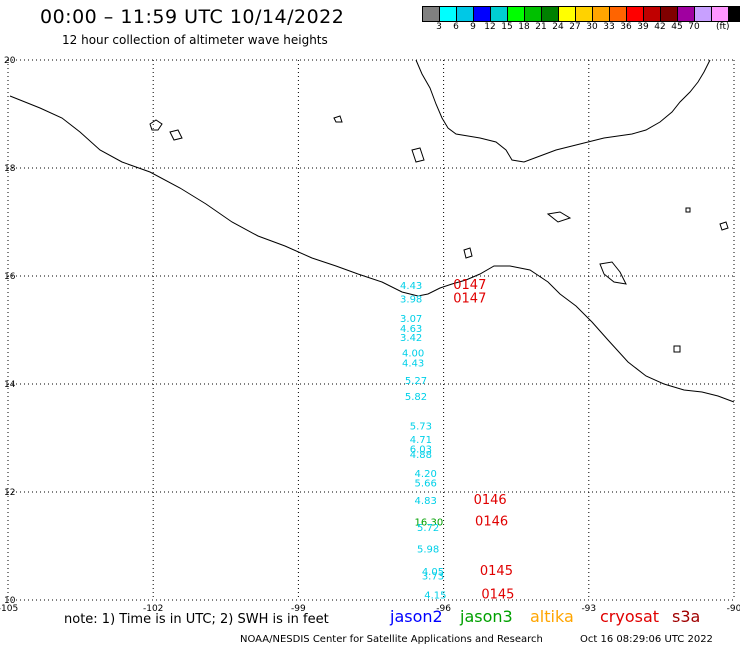 The height and width of the screenshot is (650, 740). What do you see at coordinates (411, 319) in the screenshot?
I see `wave-height-label: 3.07` at bounding box center [411, 319].